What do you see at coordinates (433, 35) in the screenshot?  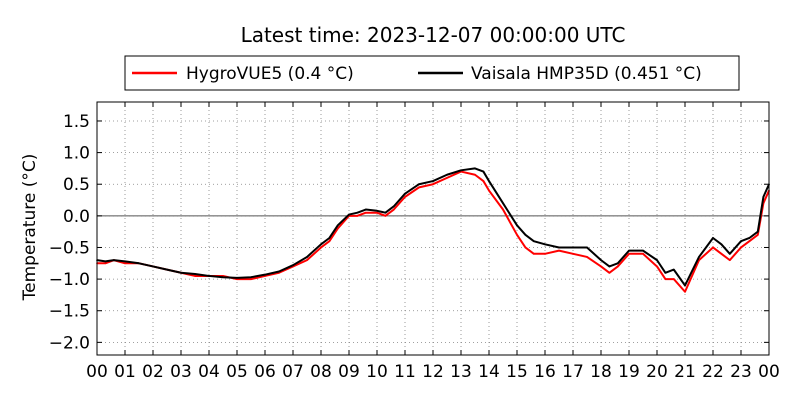 I see `chart-title: Latest time: 2023-12-07 00:00:00 UTC` at bounding box center [433, 35].